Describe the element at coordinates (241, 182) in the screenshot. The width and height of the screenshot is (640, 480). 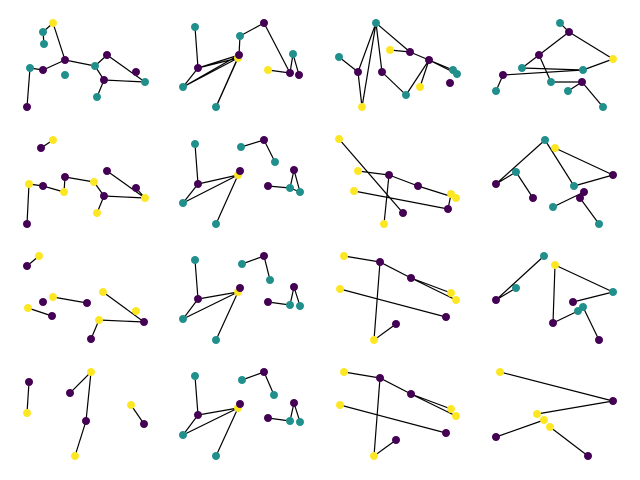
I see `graph-panel-r1-c1` at that location.